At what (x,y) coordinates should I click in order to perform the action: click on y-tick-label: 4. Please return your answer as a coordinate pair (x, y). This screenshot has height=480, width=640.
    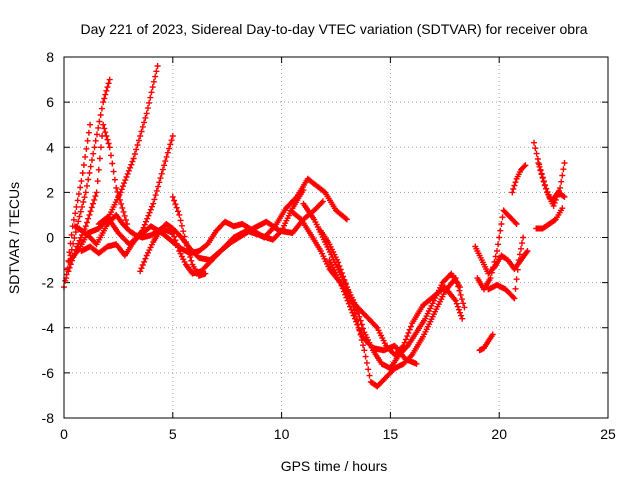
    Looking at the image, I should click on (50, 147).